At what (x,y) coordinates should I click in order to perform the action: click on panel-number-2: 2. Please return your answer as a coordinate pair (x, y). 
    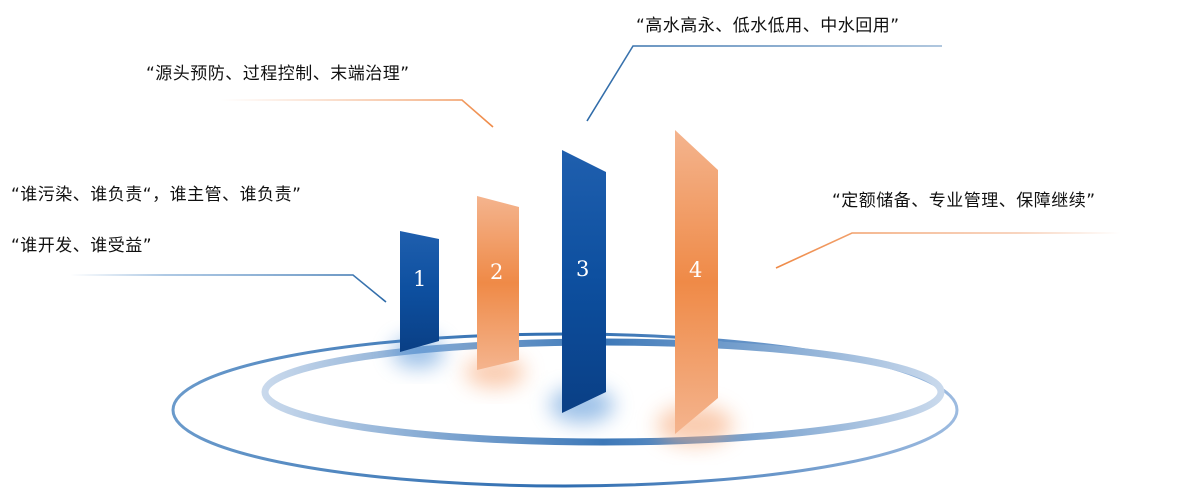
    Looking at the image, I should click on (497, 272).